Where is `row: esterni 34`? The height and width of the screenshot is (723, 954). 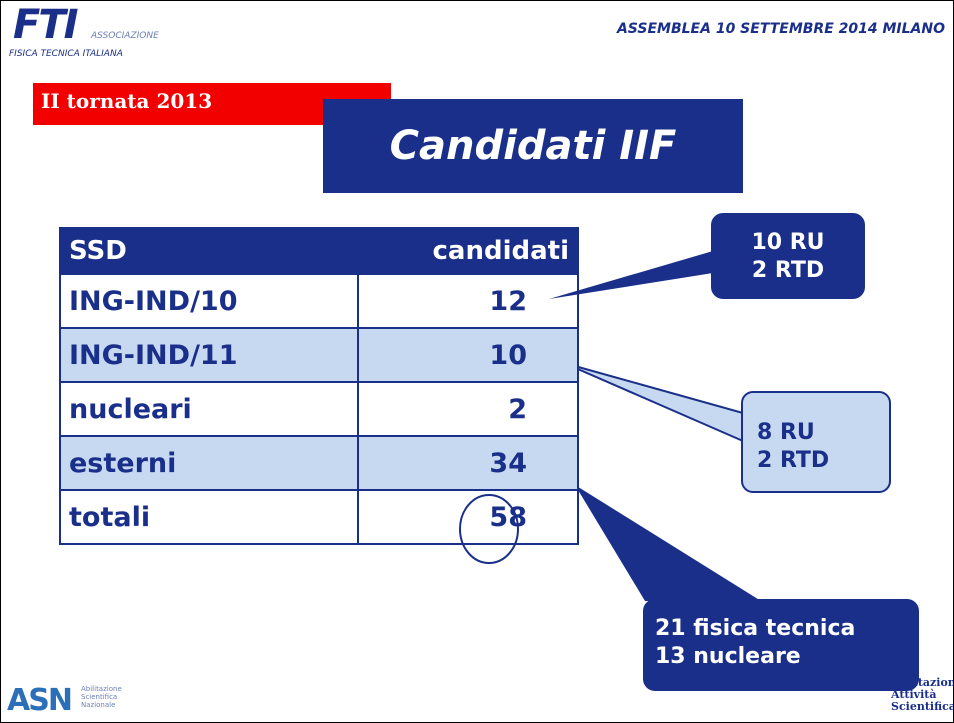 row: esterni 34 is located at coordinates (319, 463).